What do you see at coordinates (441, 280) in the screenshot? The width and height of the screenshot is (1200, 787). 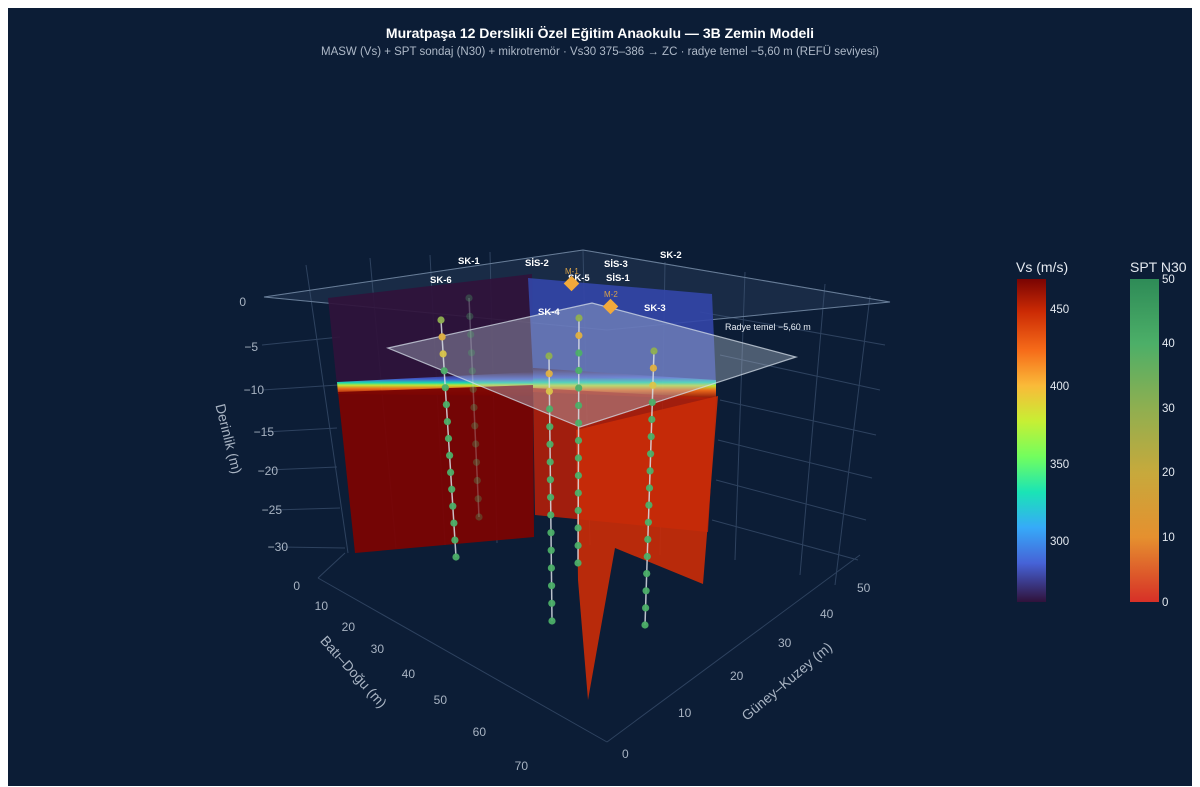 I see `borehole-label-sk-6: SK-6` at bounding box center [441, 280].